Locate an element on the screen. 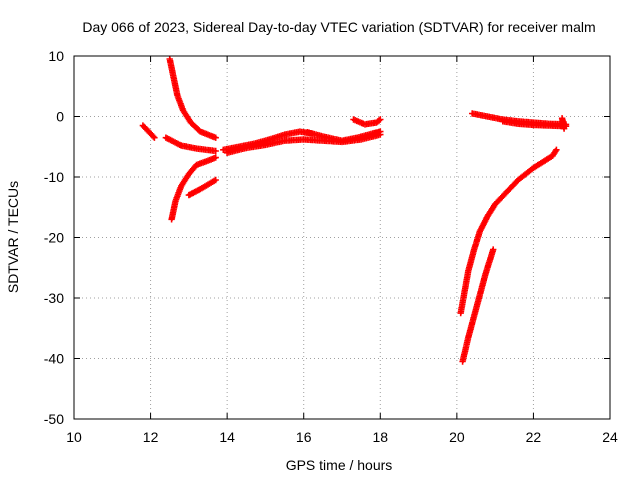 The image size is (640, 480). y-tick-label: 10 is located at coordinates (56, 56).